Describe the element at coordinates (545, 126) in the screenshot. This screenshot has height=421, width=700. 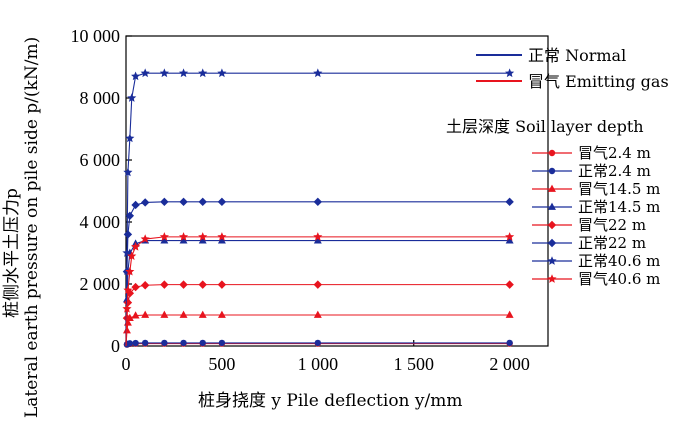
I see `legend-title: 土层深度 Soil layer depth` at that location.